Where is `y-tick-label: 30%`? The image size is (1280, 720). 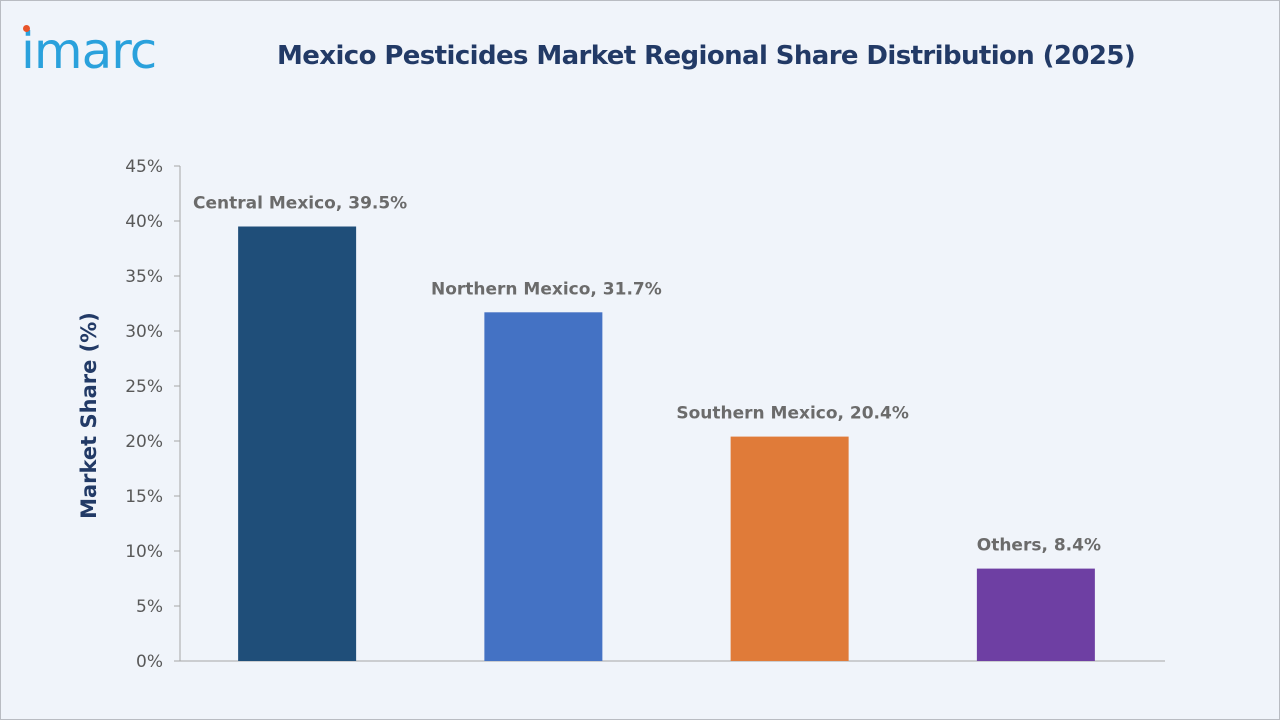
y-tick-label: 30% is located at coordinates (144, 332).